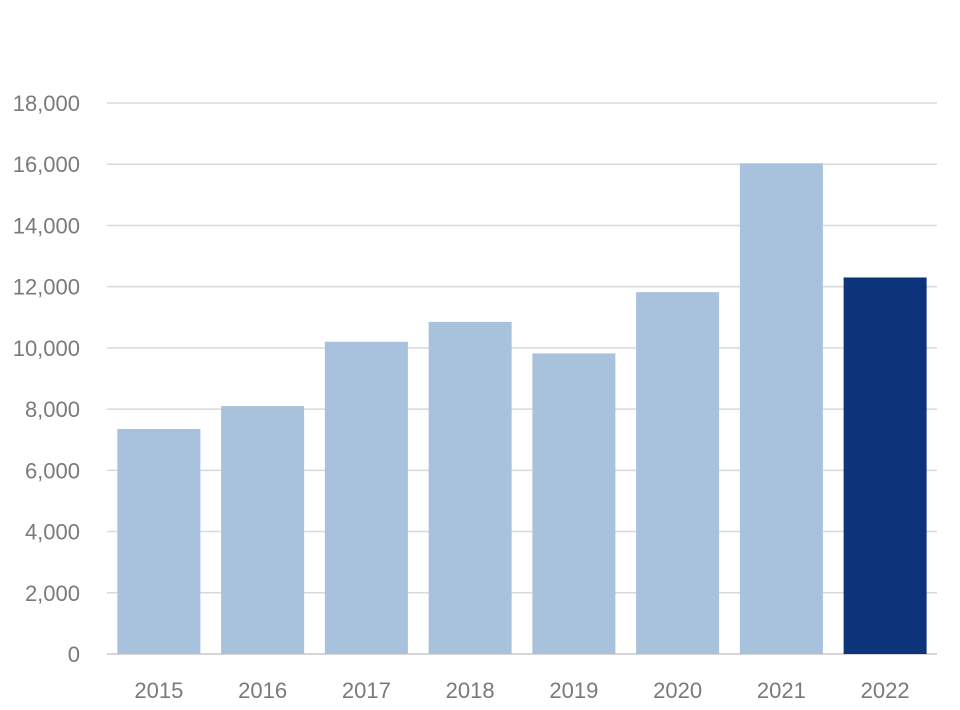 This screenshot has width=960, height=710. What do you see at coordinates (366, 690) in the screenshot?
I see `x-tick-label: 2017` at bounding box center [366, 690].